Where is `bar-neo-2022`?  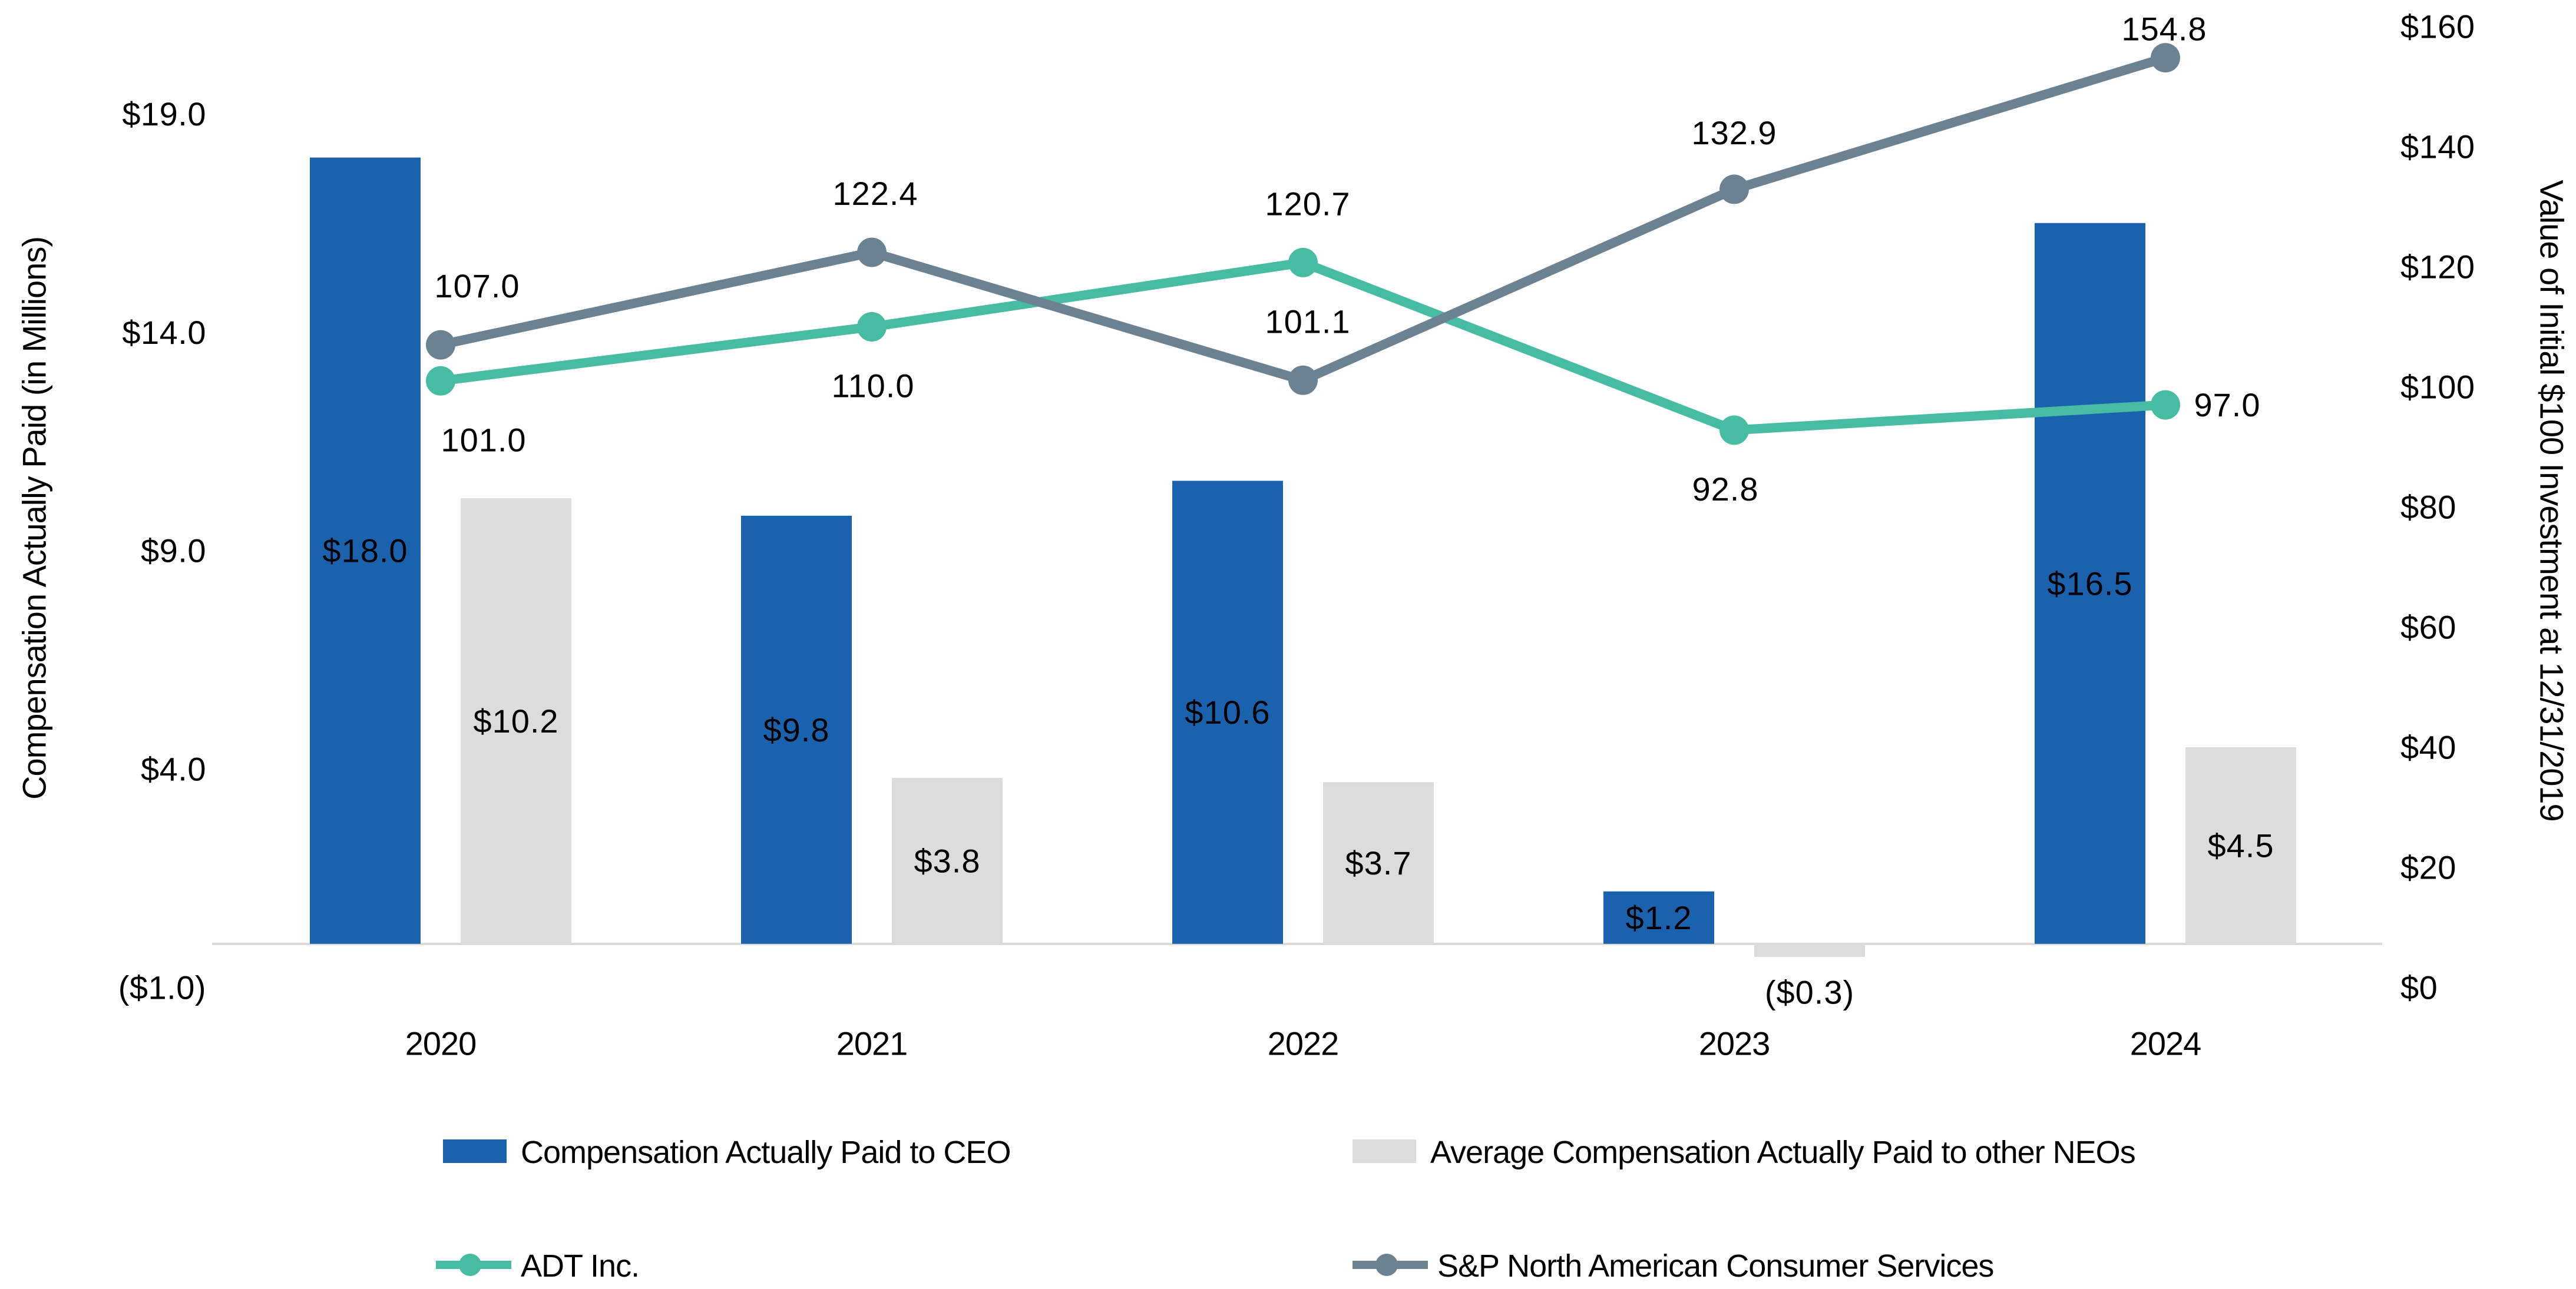
bar-neo-2022 is located at coordinates (1378, 863).